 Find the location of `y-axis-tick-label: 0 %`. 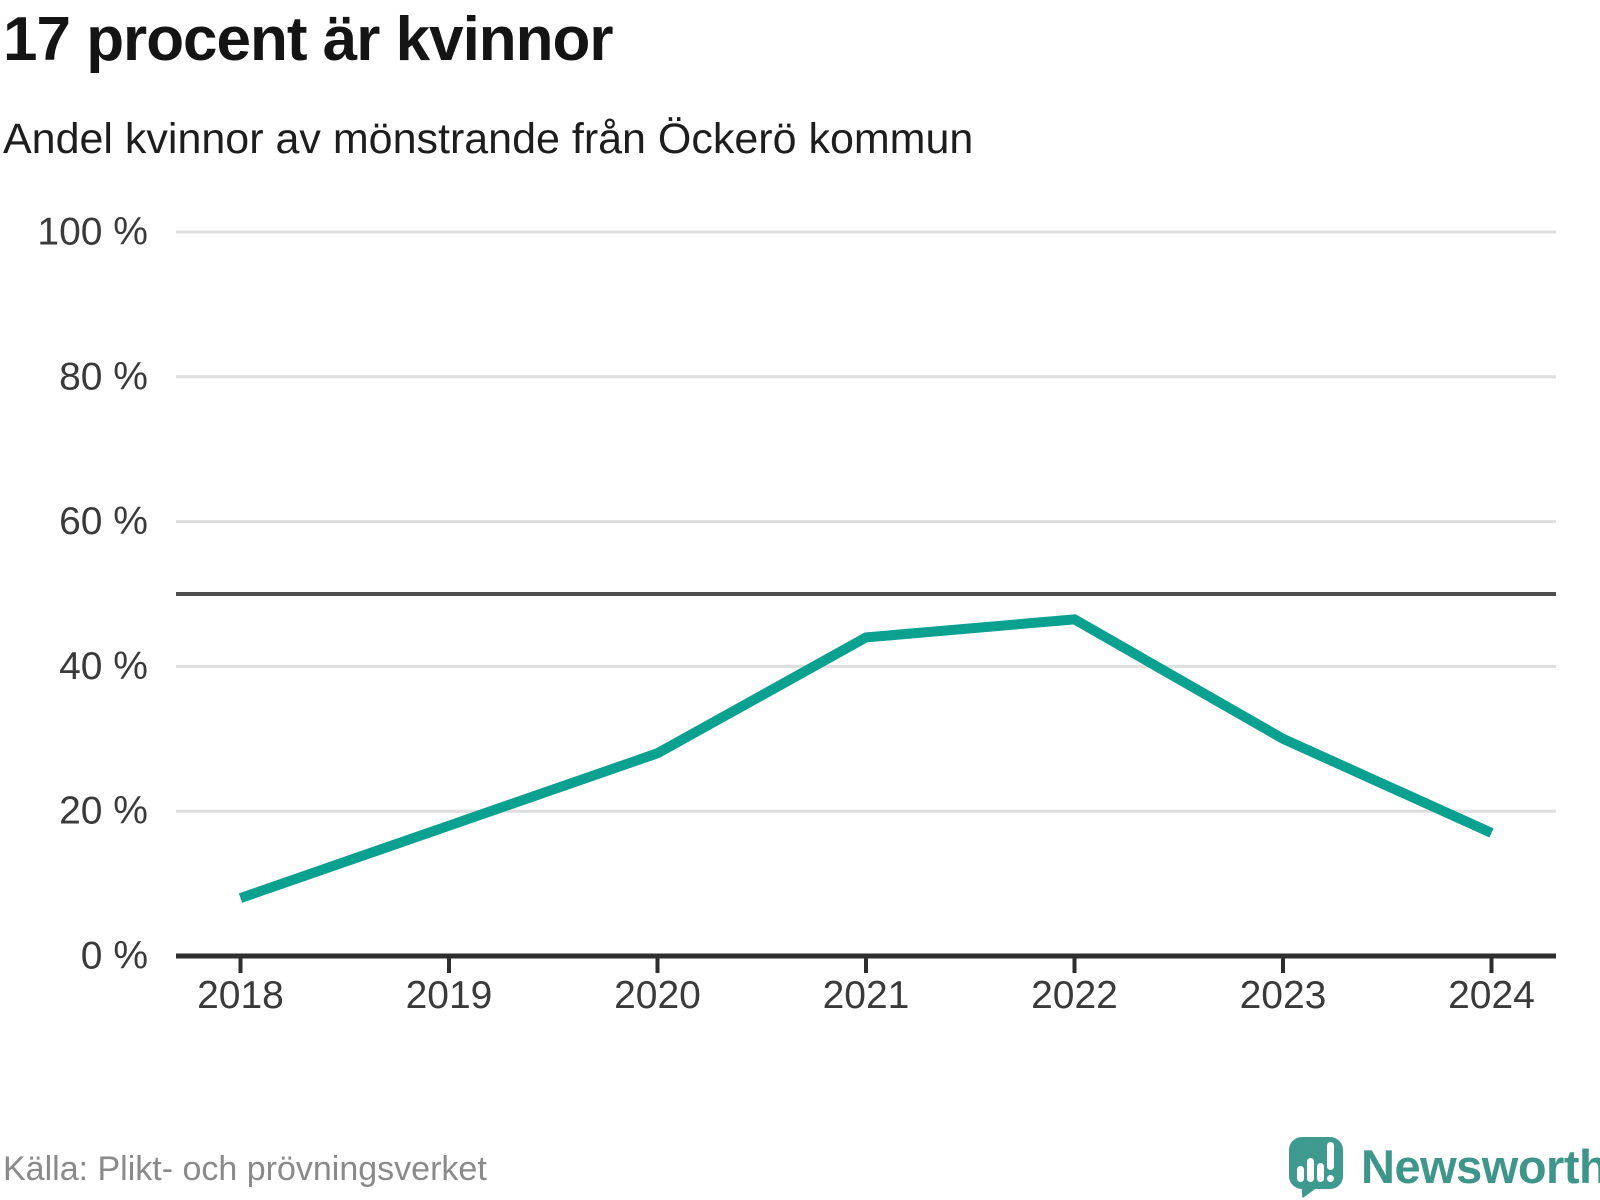

y-axis-tick-label: 0 % is located at coordinates (114, 956).